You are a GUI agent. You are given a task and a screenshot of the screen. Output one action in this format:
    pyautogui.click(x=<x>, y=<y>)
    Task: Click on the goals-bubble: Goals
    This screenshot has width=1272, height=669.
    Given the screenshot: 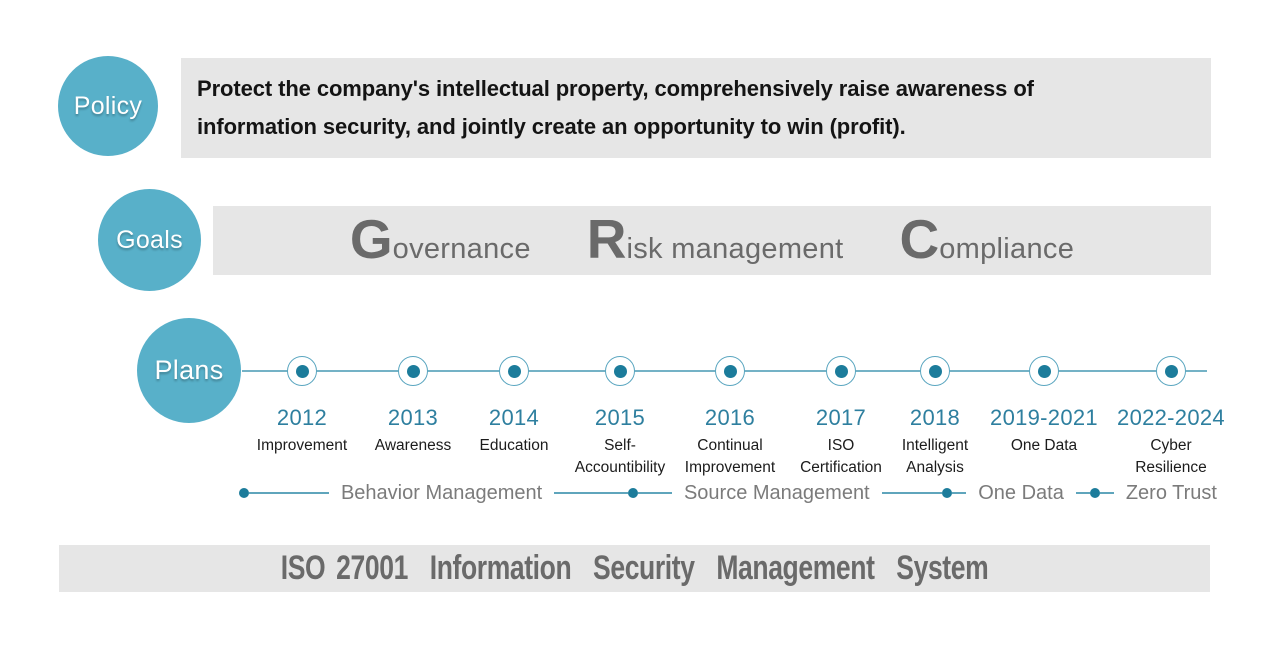 What is the action you would take?
    pyautogui.click(x=149, y=240)
    